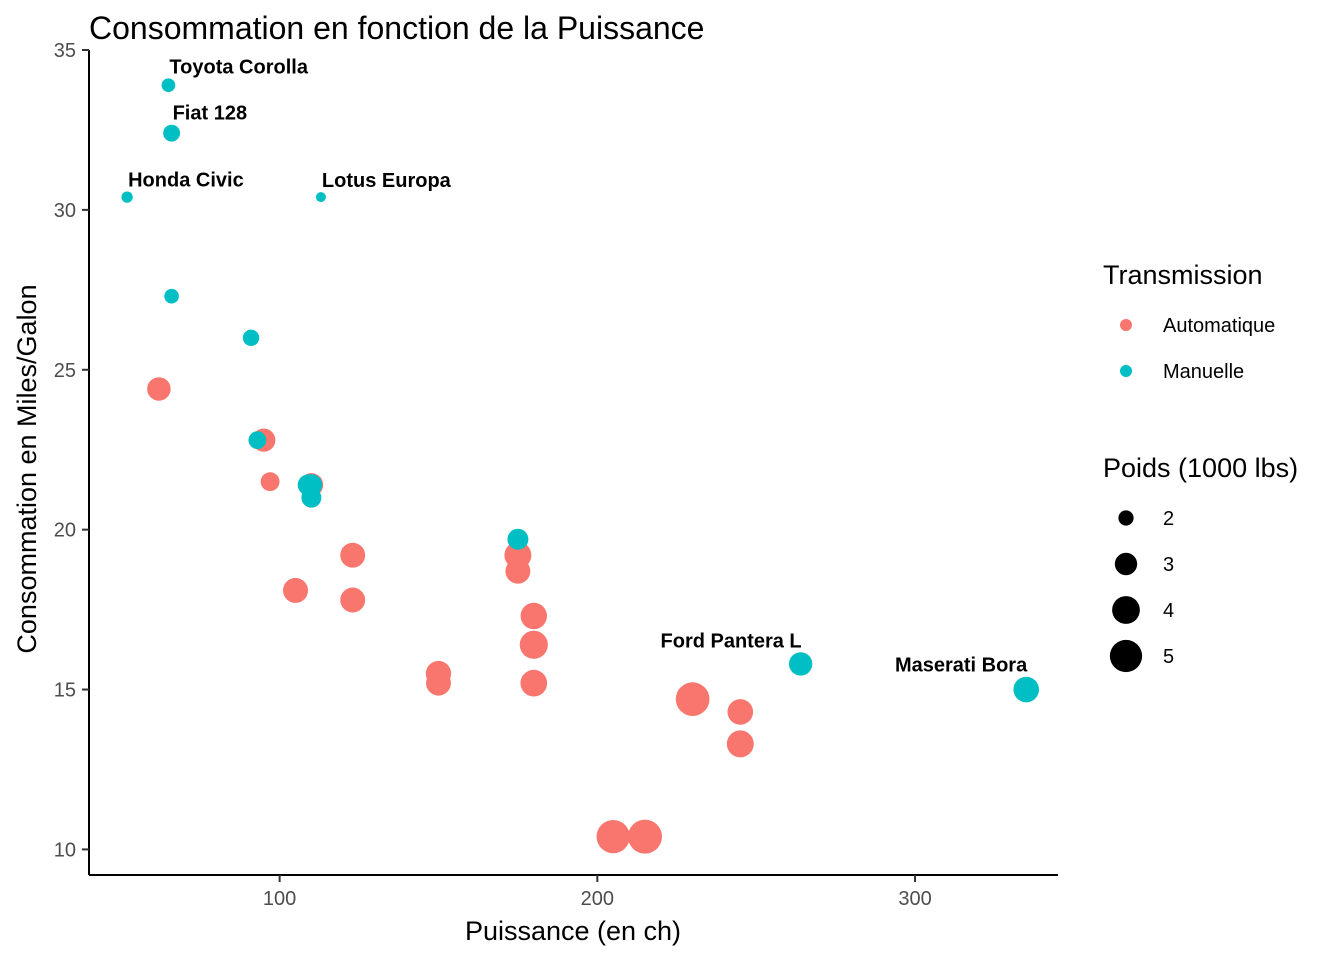 The height and width of the screenshot is (960, 1344). What do you see at coordinates (1168, 611) in the screenshot?
I see `legend-size-label: 4` at bounding box center [1168, 611].